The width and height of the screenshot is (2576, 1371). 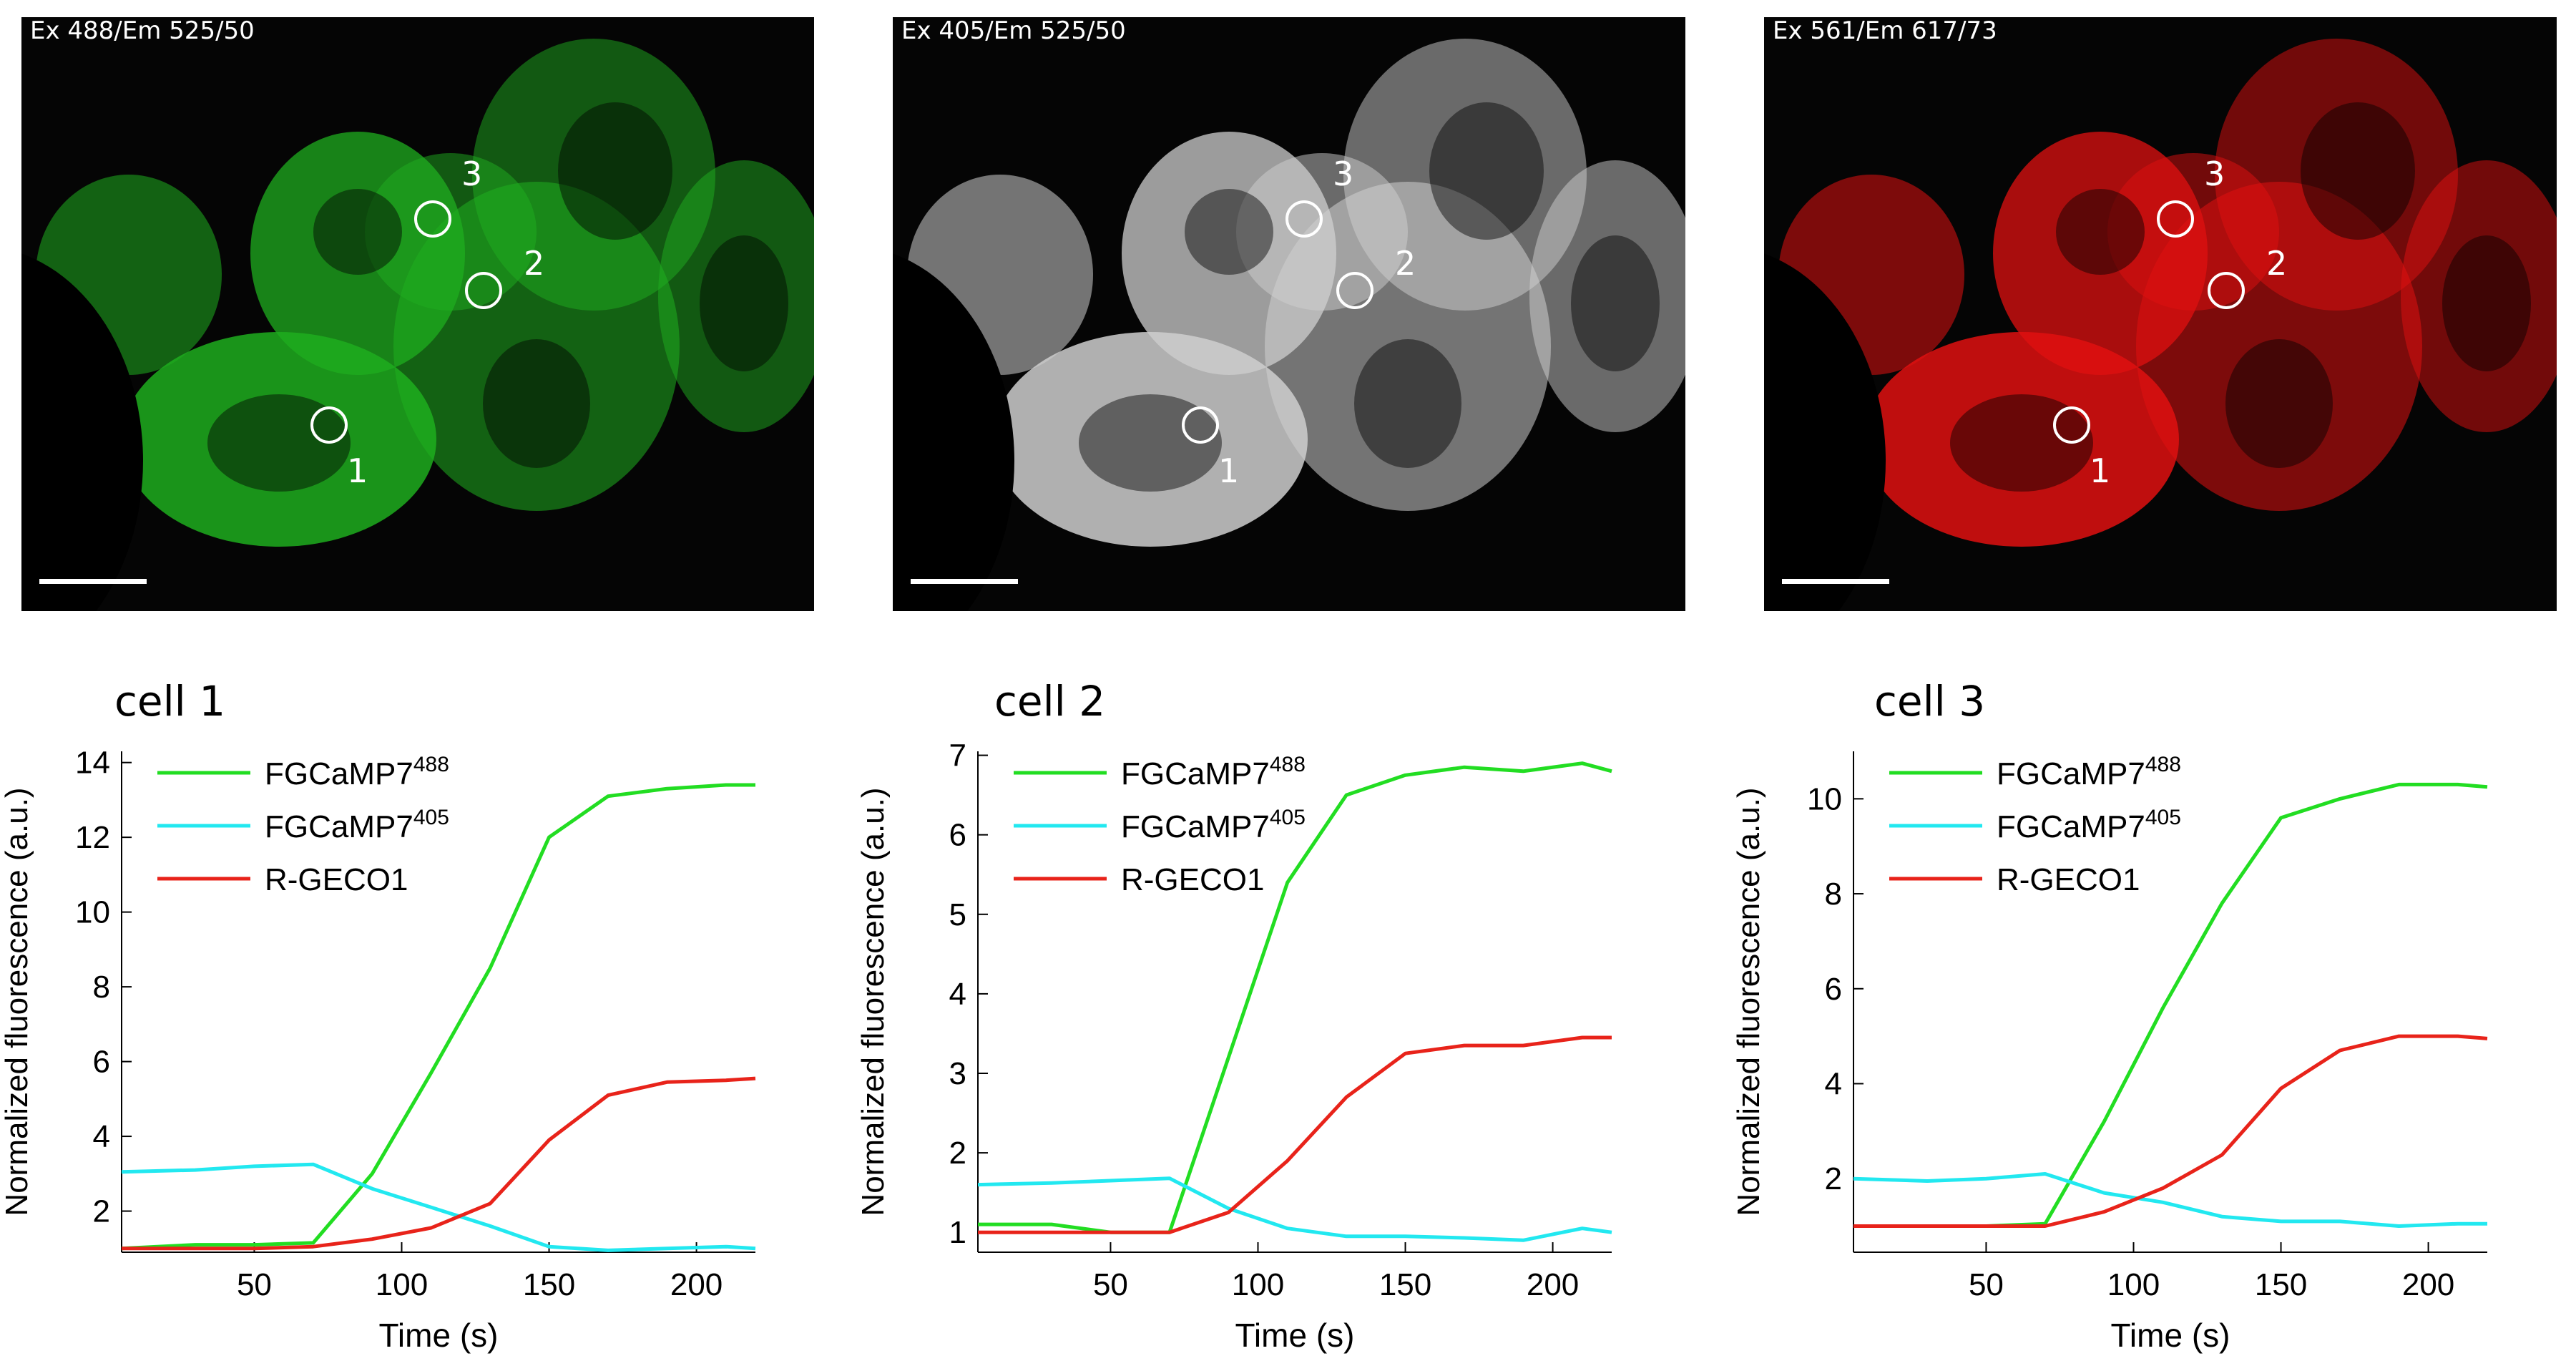 I want to click on y-tick-label: 14, so click(x=93, y=764).